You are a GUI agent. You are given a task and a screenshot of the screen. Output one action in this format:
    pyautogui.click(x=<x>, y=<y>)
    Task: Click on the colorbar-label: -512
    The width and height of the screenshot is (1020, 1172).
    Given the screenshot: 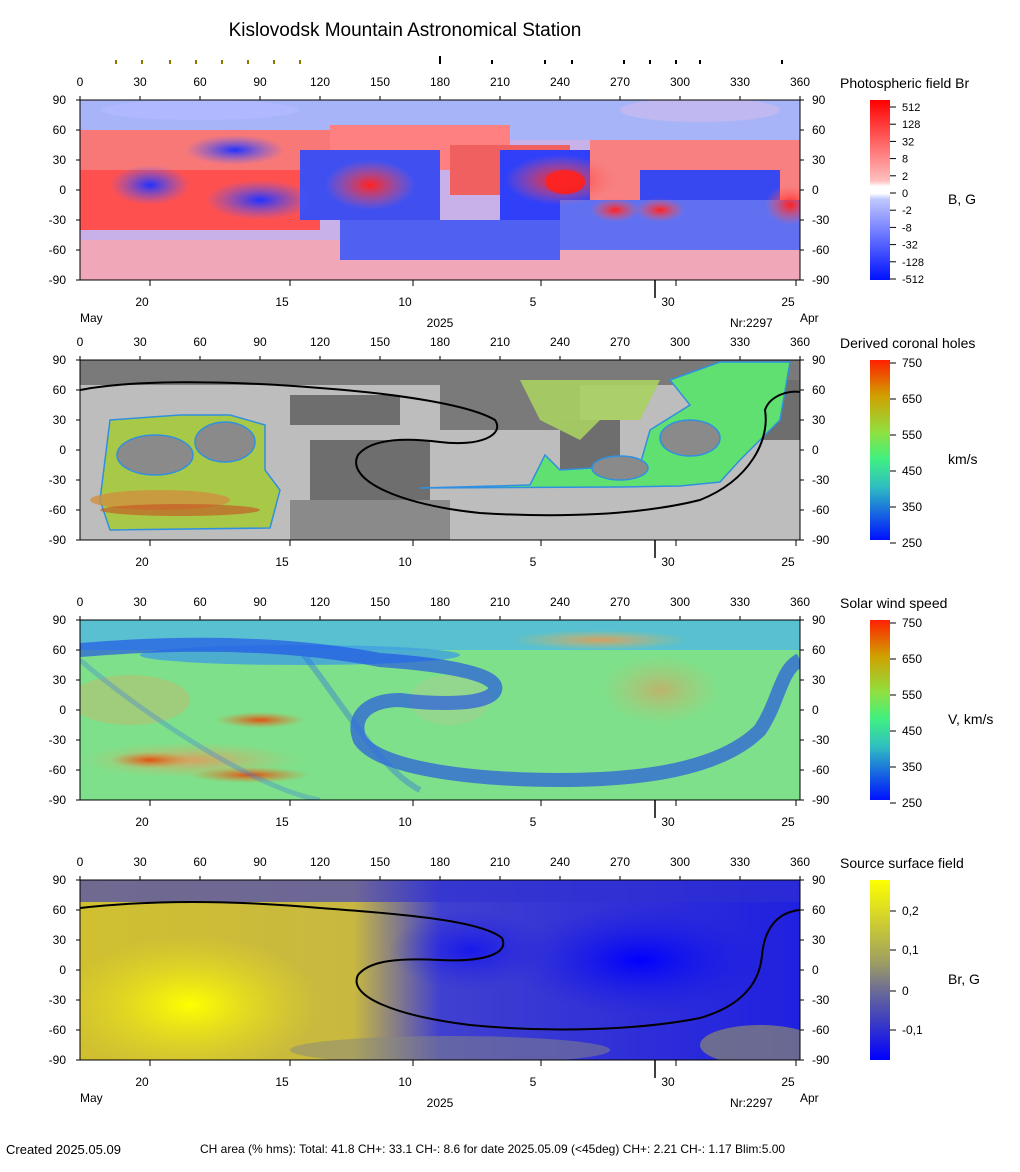 What is the action you would take?
    pyautogui.click(x=913, y=280)
    